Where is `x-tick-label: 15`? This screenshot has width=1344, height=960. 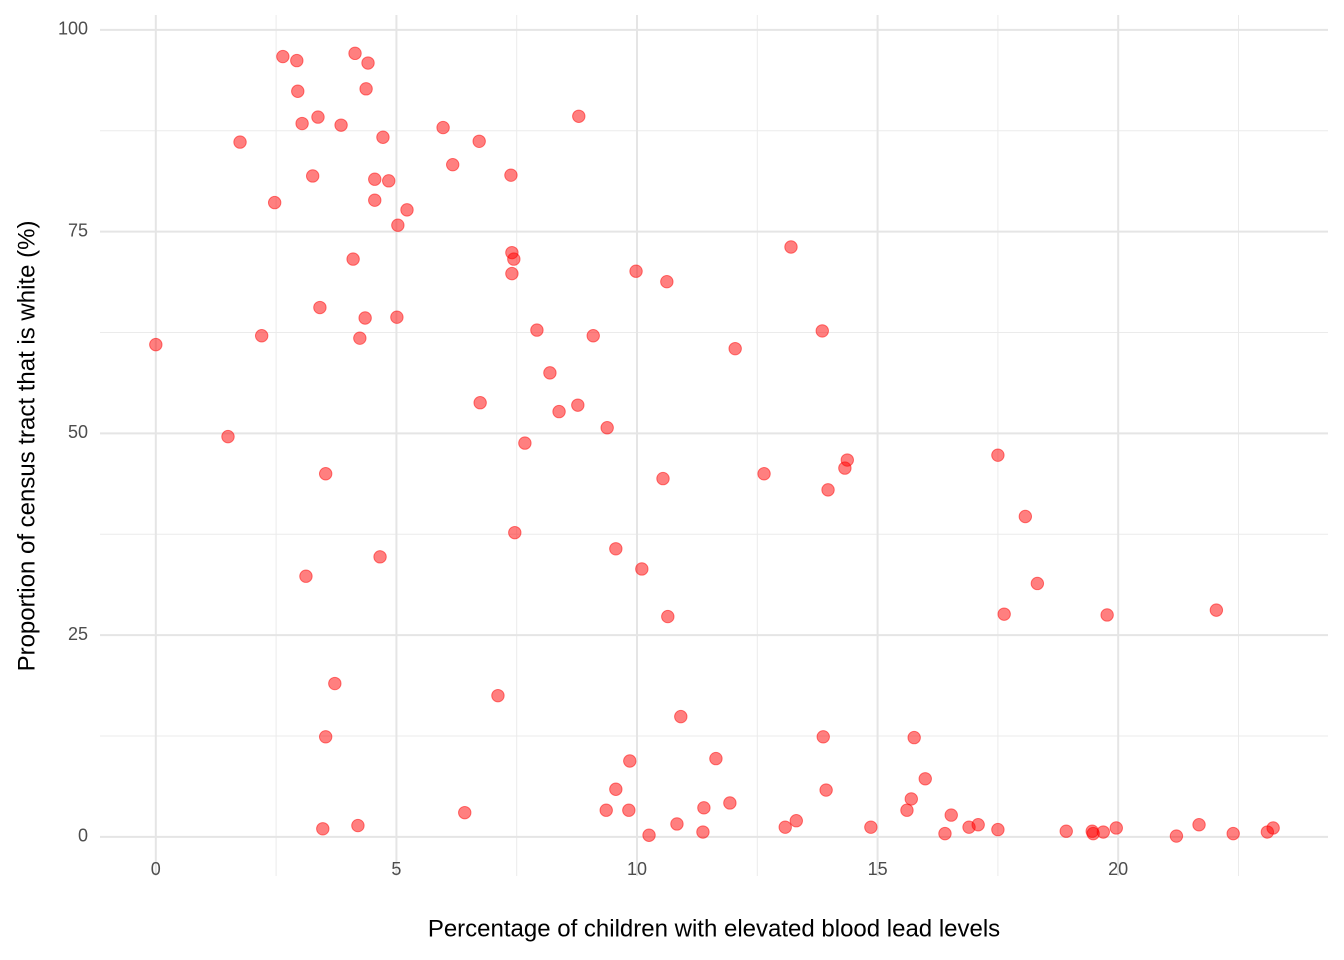 x-tick-label: 15 is located at coordinates (878, 869).